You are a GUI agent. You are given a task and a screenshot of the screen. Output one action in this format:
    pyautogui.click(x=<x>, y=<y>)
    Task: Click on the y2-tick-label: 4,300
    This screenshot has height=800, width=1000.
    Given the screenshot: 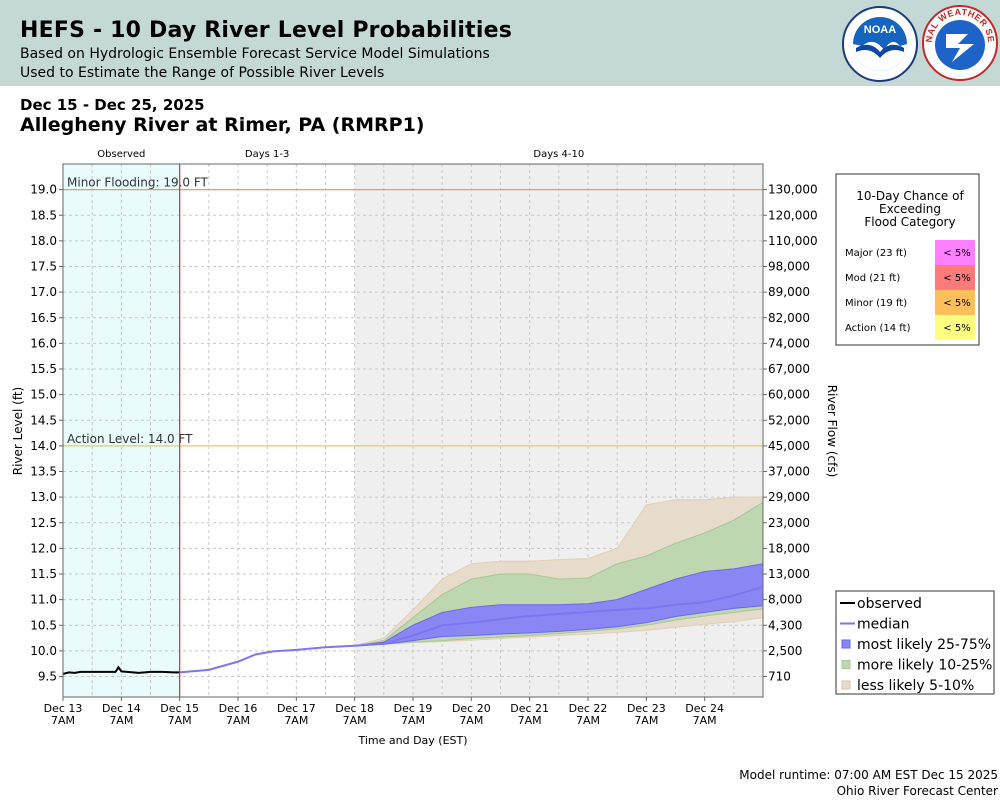 What is the action you would take?
    pyautogui.click(x=785, y=625)
    